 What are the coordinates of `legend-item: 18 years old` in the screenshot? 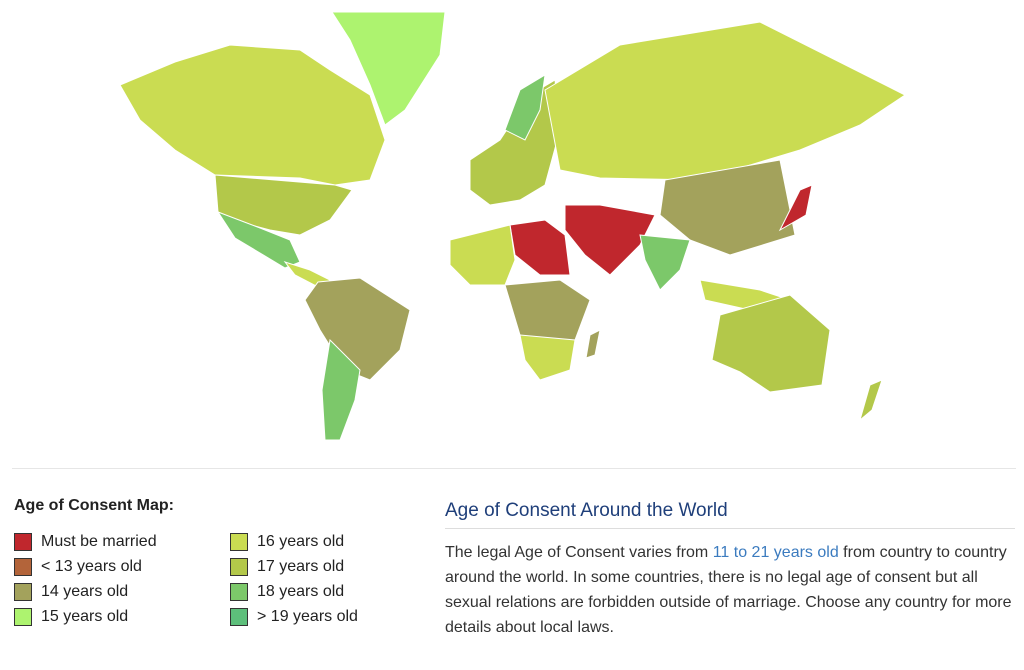 It's located at (287, 592).